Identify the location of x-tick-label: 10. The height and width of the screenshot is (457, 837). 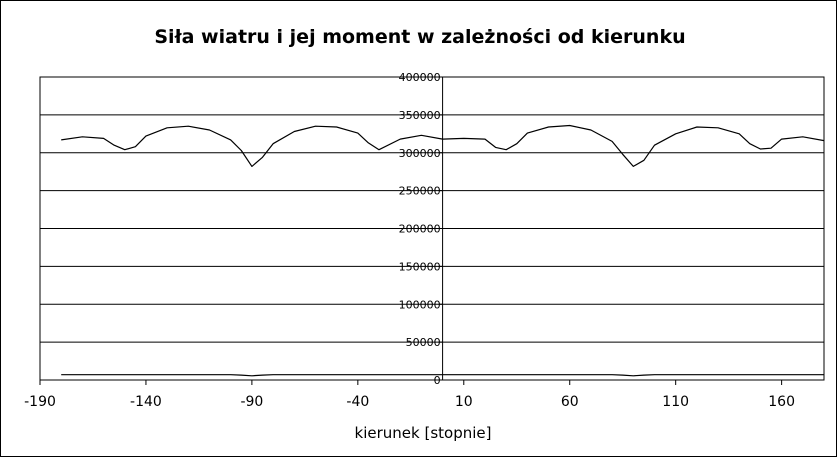
(464, 402).